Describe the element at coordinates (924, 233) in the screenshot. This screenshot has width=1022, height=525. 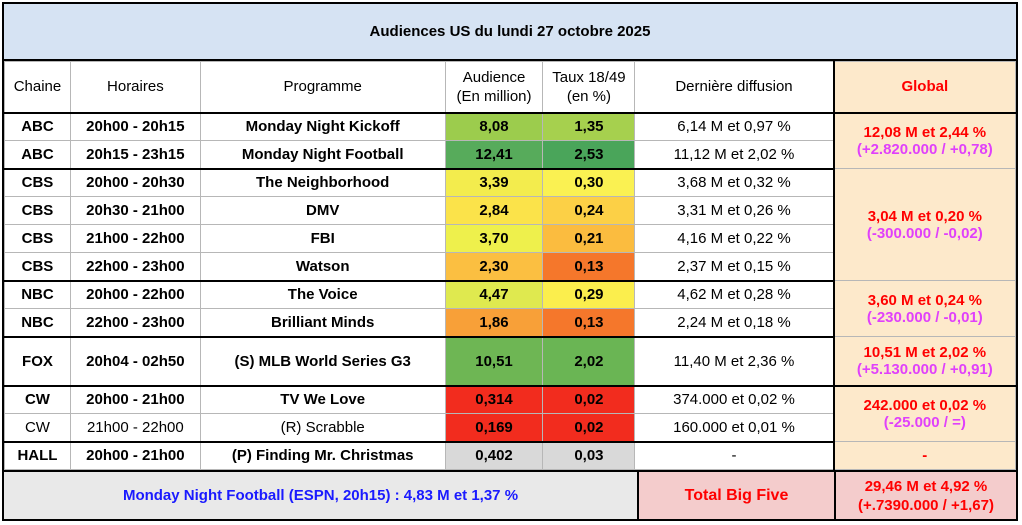
I see `global-cbs-line2: (-300.000 / -0,02)` at that location.